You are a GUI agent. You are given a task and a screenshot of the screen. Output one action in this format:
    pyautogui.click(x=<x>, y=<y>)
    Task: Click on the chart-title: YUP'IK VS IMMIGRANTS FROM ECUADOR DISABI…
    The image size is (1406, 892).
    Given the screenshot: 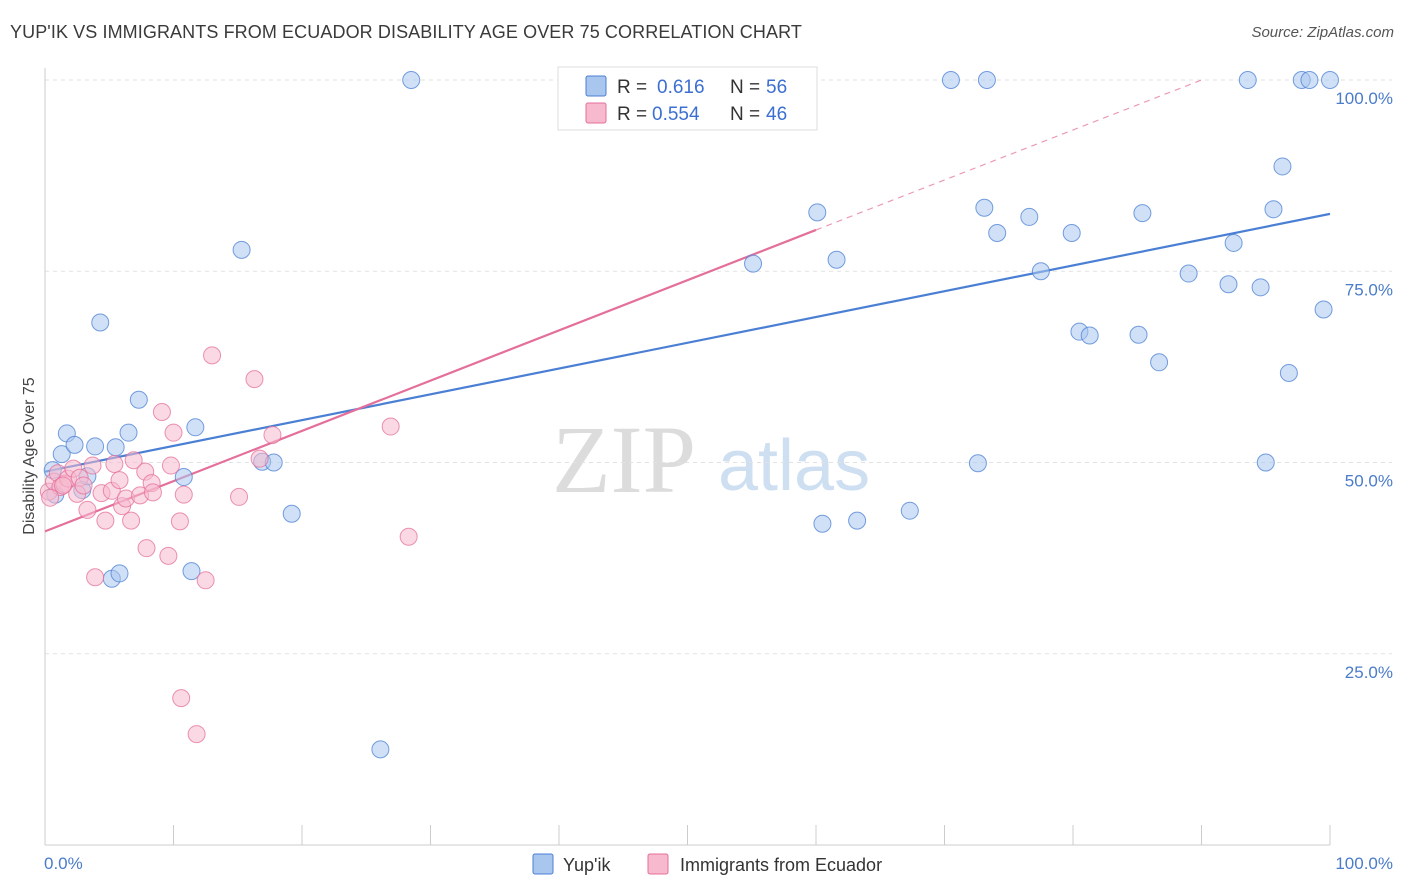 What is the action you would take?
    pyautogui.click(x=406, y=32)
    